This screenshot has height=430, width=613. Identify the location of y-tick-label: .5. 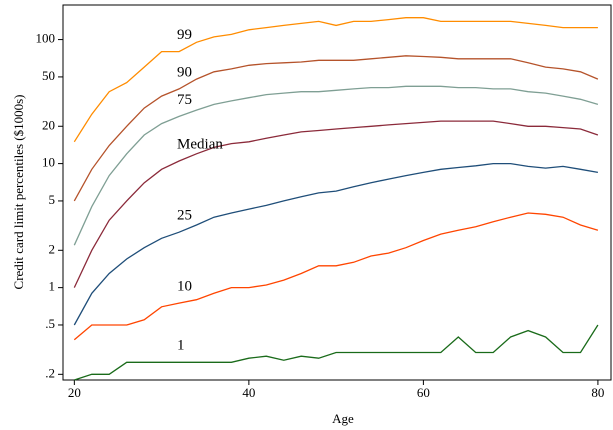
(50, 323).